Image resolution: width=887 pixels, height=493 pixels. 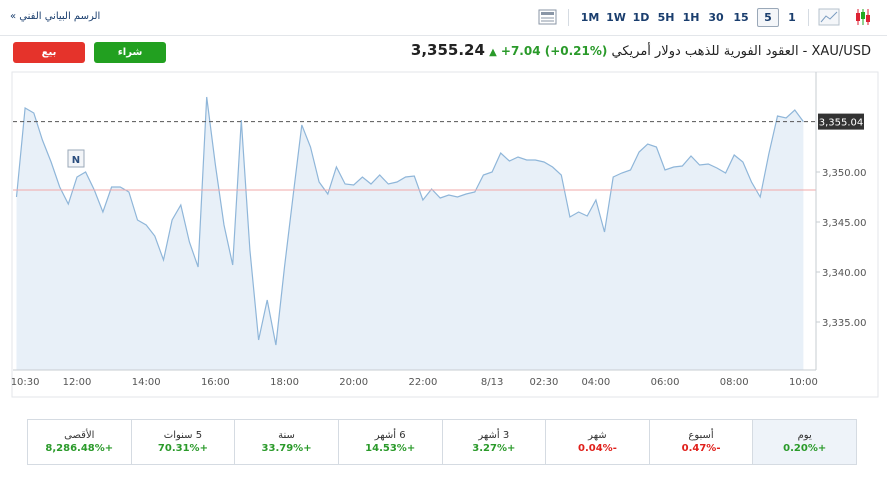 What do you see at coordinates (494, 442) in the screenshot?
I see `performance-cell: 3 أشهر +3.27%` at bounding box center [494, 442].